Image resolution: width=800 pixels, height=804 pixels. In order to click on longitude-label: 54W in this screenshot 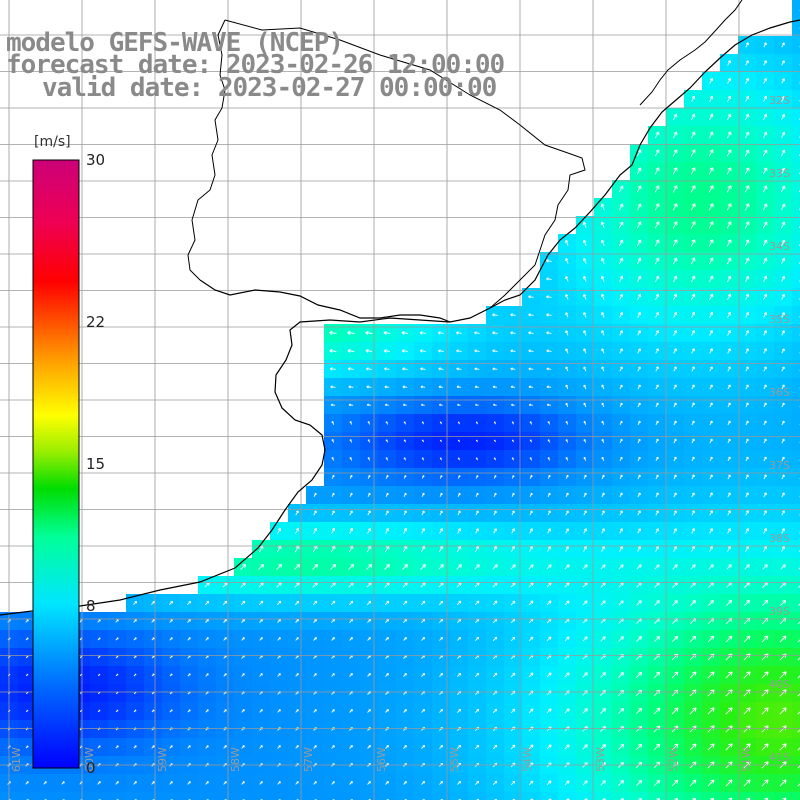, I will do `click(527, 759)`.